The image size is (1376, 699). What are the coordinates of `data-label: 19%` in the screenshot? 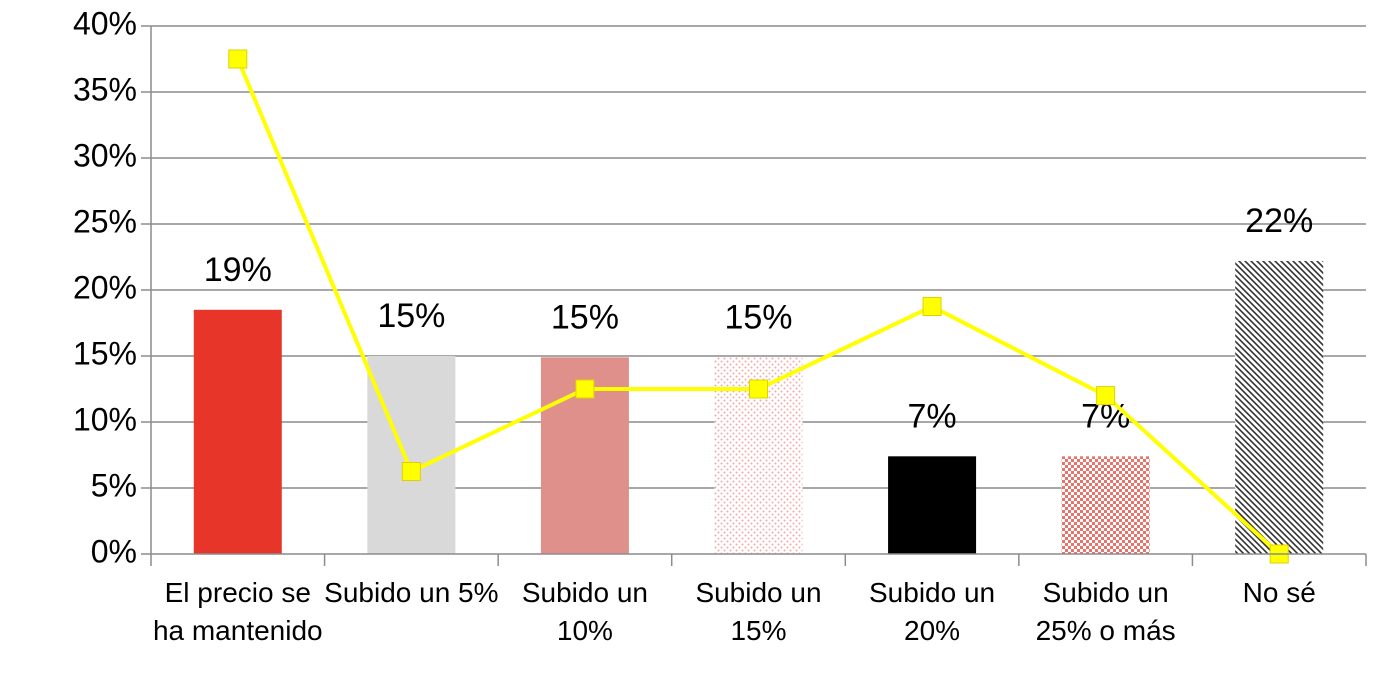 It's located at (238, 270).